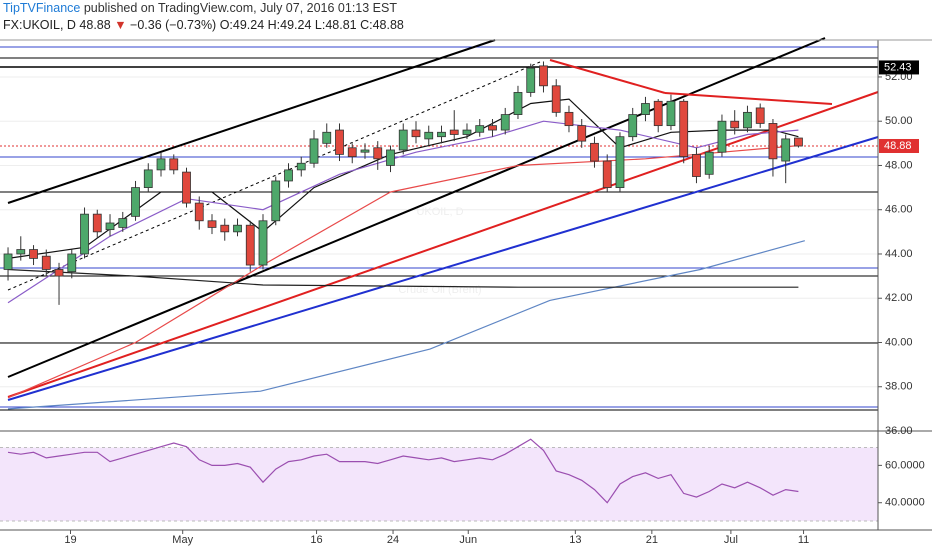 The width and height of the screenshot is (932, 550). What do you see at coordinates (575, 540) in the screenshot?
I see `x-tick-label: 13` at bounding box center [575, 540].